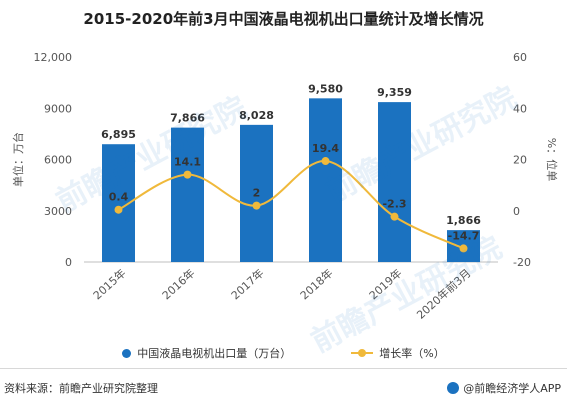 Image resolution: width=567 pixels, height=407 pixels. What do you see at coordinates (385, 284) in the screenshot?
I see `x-tick-label: 2019年` at bounding box center [385, 284].